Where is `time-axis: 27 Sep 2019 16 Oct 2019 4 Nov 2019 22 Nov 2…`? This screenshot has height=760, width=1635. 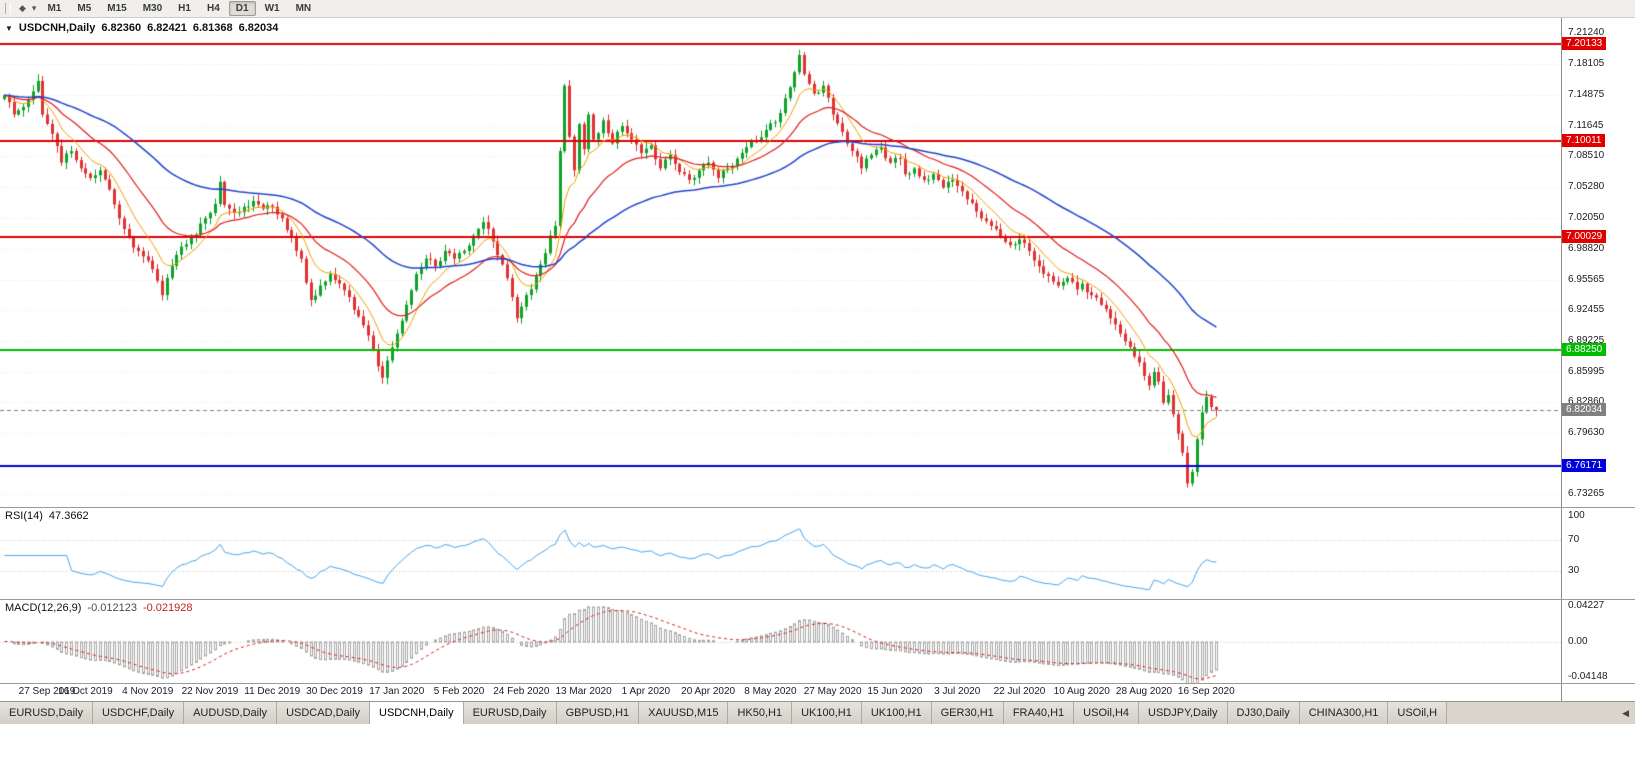 time-axis: 27 Sep 2019 16 Oct 2019 4 Nov 2019 22 Nov 2… is located at coordinates (781, 692).